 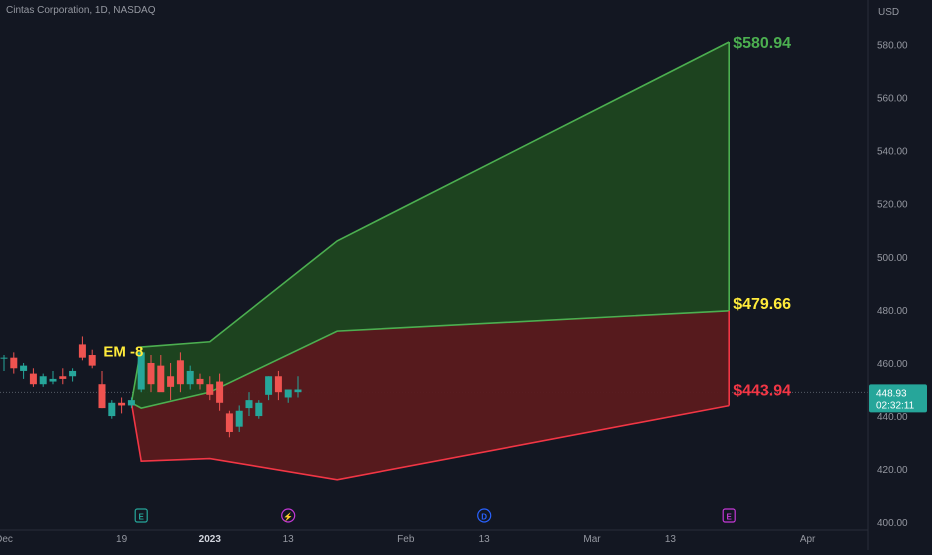 I want to click on candlestick-series, so click(x=151, y=387).